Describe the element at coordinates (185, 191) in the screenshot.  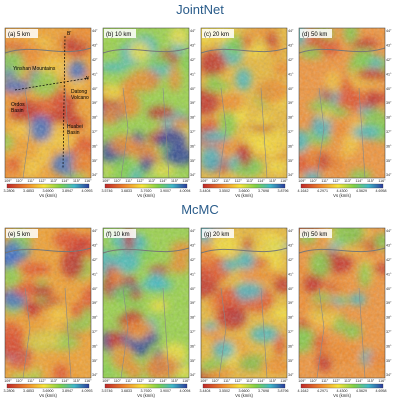
I see `colorbar-tick-label: 4.0094` at that location.